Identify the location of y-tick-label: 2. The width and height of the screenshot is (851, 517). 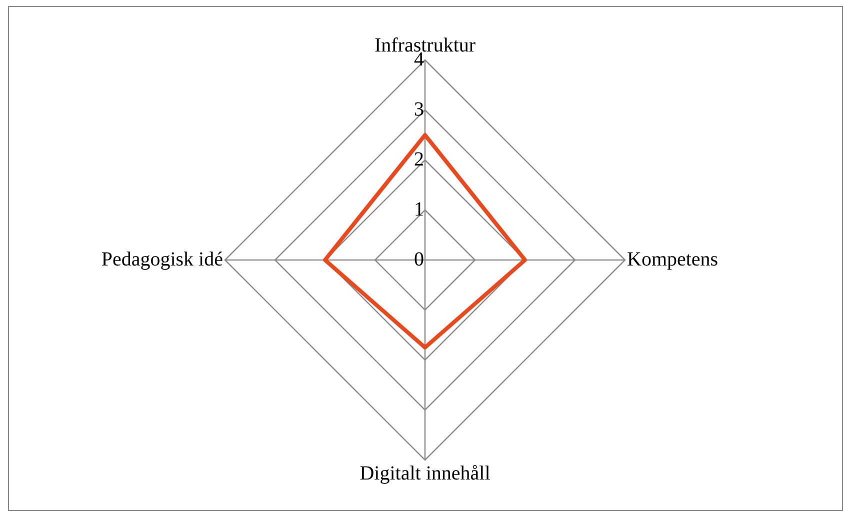
(419, 159).